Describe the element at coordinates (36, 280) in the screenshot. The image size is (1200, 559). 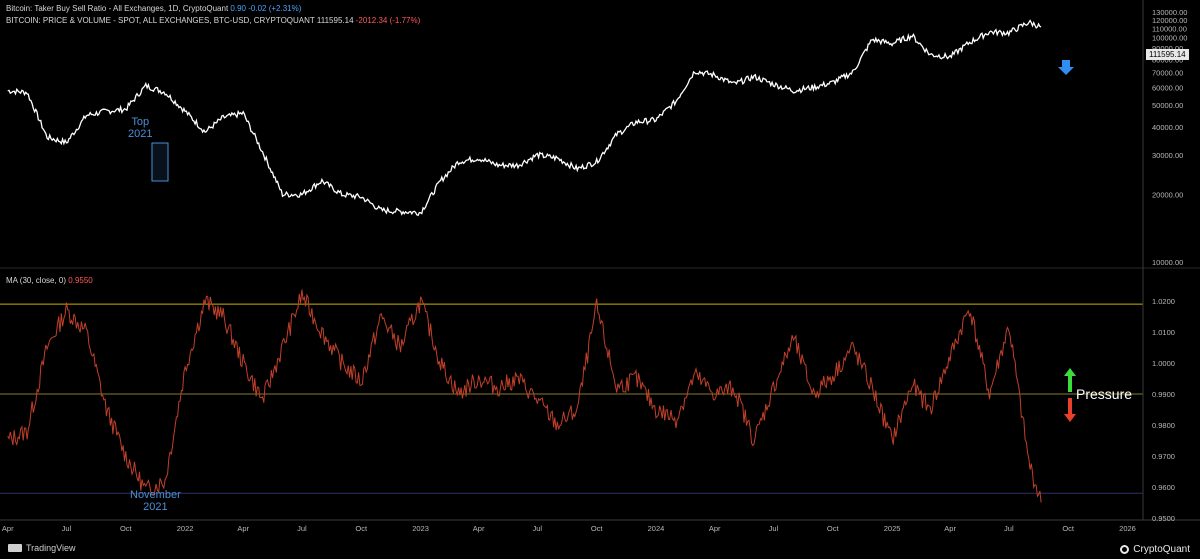
I see `ma-title: MA (30, close, 0)` at that location.